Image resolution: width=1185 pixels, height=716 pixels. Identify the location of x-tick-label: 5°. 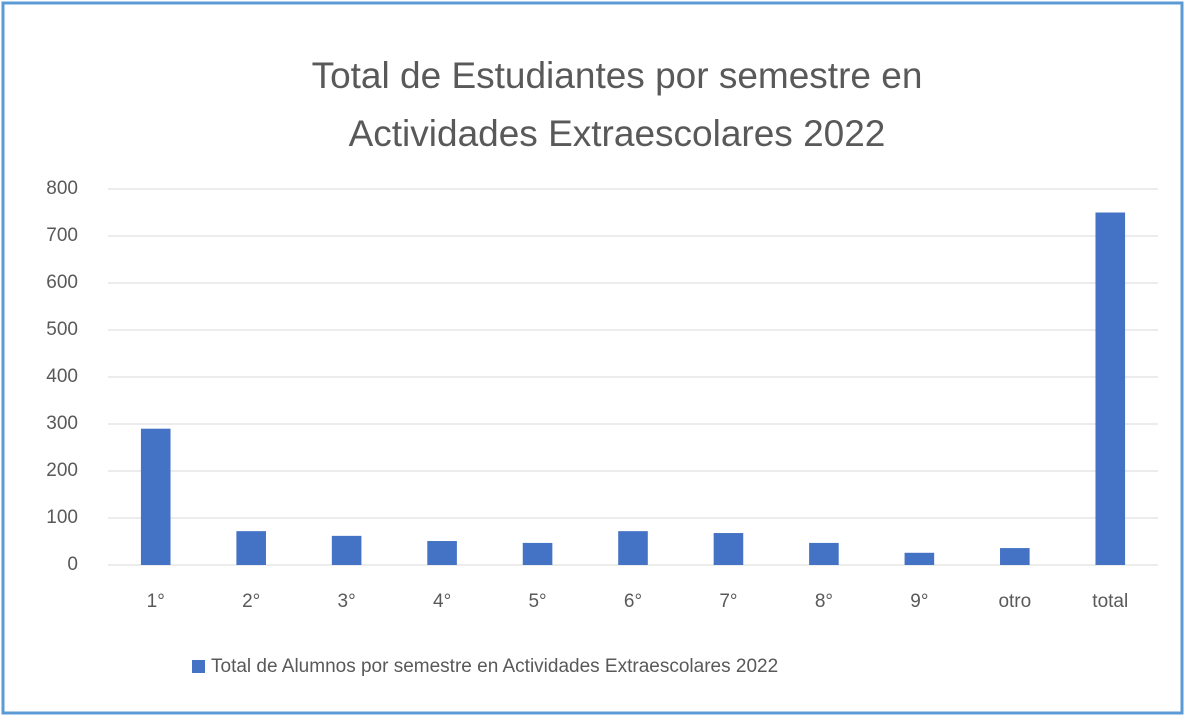
(537, 601).